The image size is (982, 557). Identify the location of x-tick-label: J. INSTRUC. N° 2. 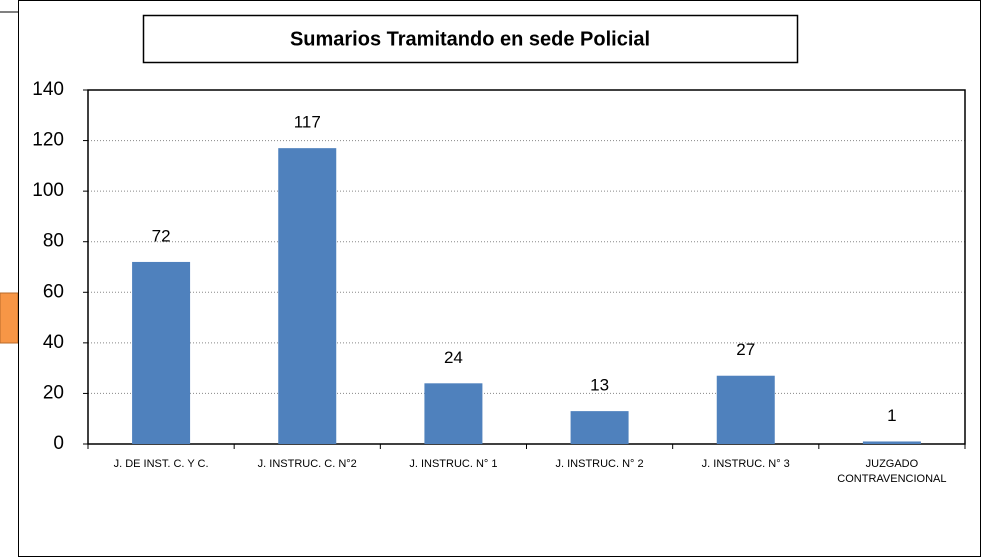
(599, 464).